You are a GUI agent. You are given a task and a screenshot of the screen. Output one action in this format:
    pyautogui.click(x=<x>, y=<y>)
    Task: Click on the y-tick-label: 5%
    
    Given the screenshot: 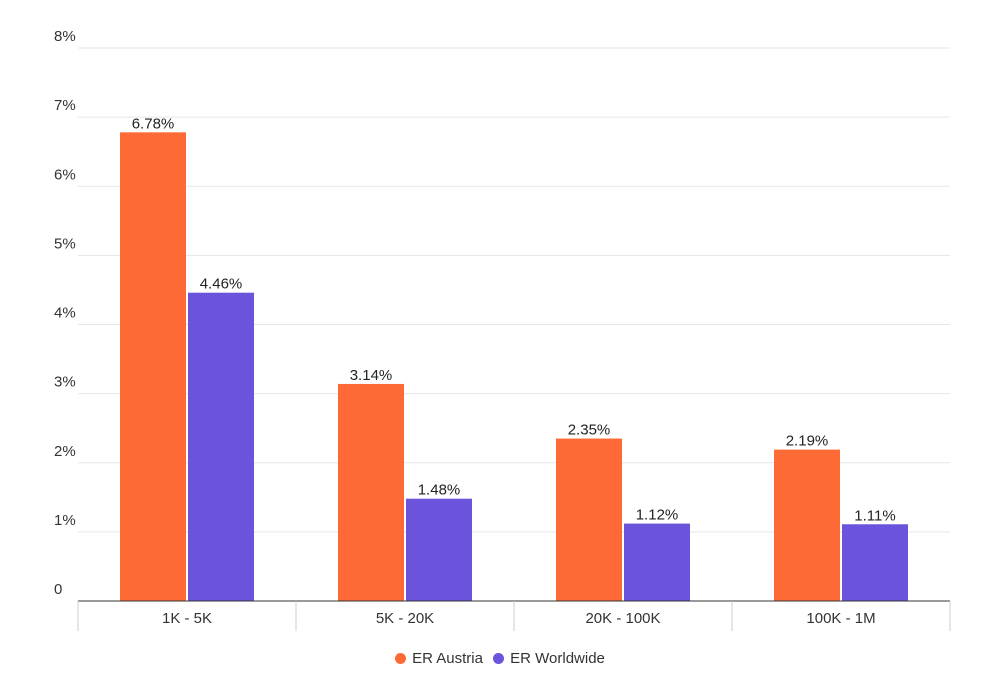 What is the action you would take?
    pyautogui.click(x=65, y=243)
    